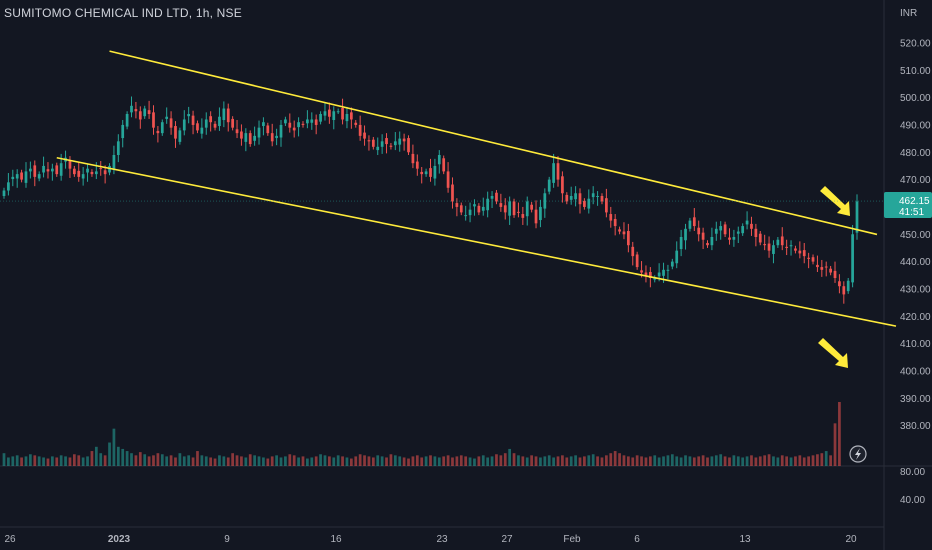  What do you see at coordinates (915, 426) in the screenshot?
I see `y-tick-label: 380.00` at bounding box center [915, 426].